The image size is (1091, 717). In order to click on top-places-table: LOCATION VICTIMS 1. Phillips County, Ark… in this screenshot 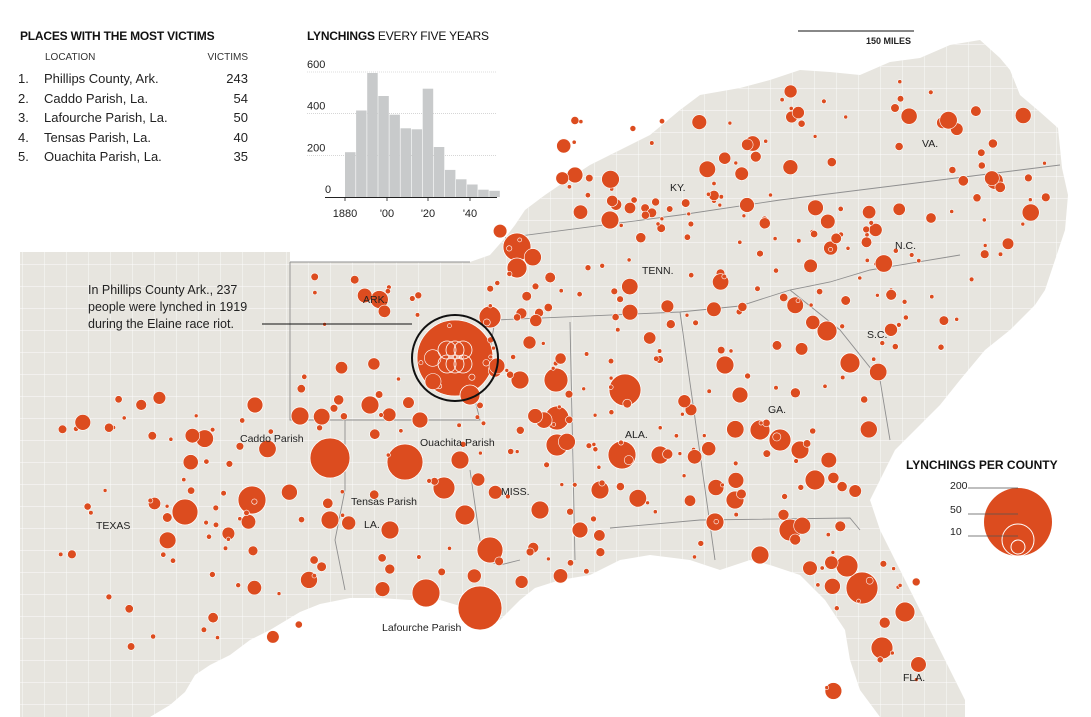, I will do `click(138, 109)`.